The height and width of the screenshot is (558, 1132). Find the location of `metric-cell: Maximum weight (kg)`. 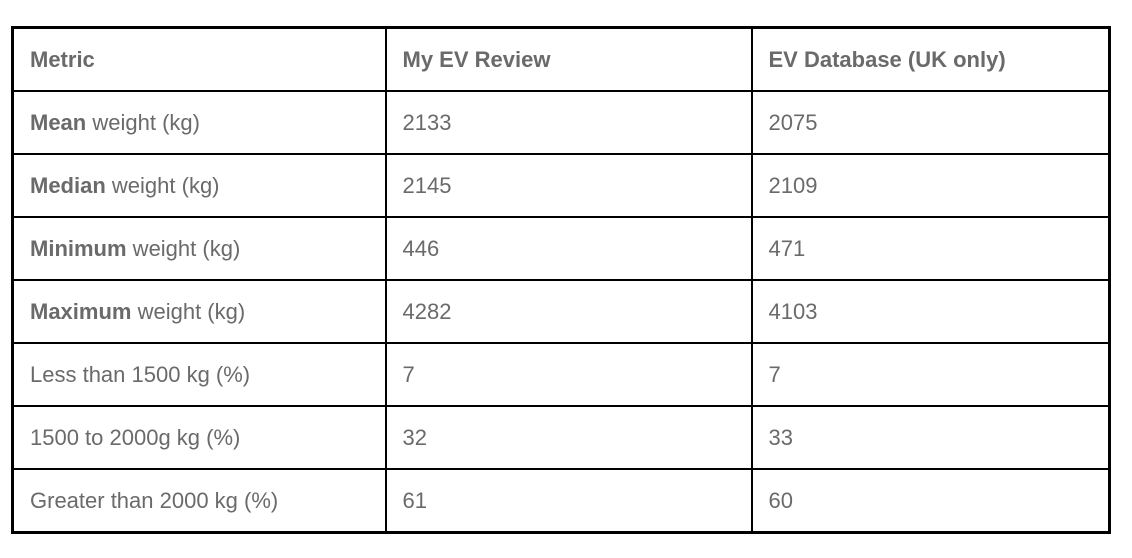

metric-cell: Maximum weight (kg) is located at coordinates (199, 311).